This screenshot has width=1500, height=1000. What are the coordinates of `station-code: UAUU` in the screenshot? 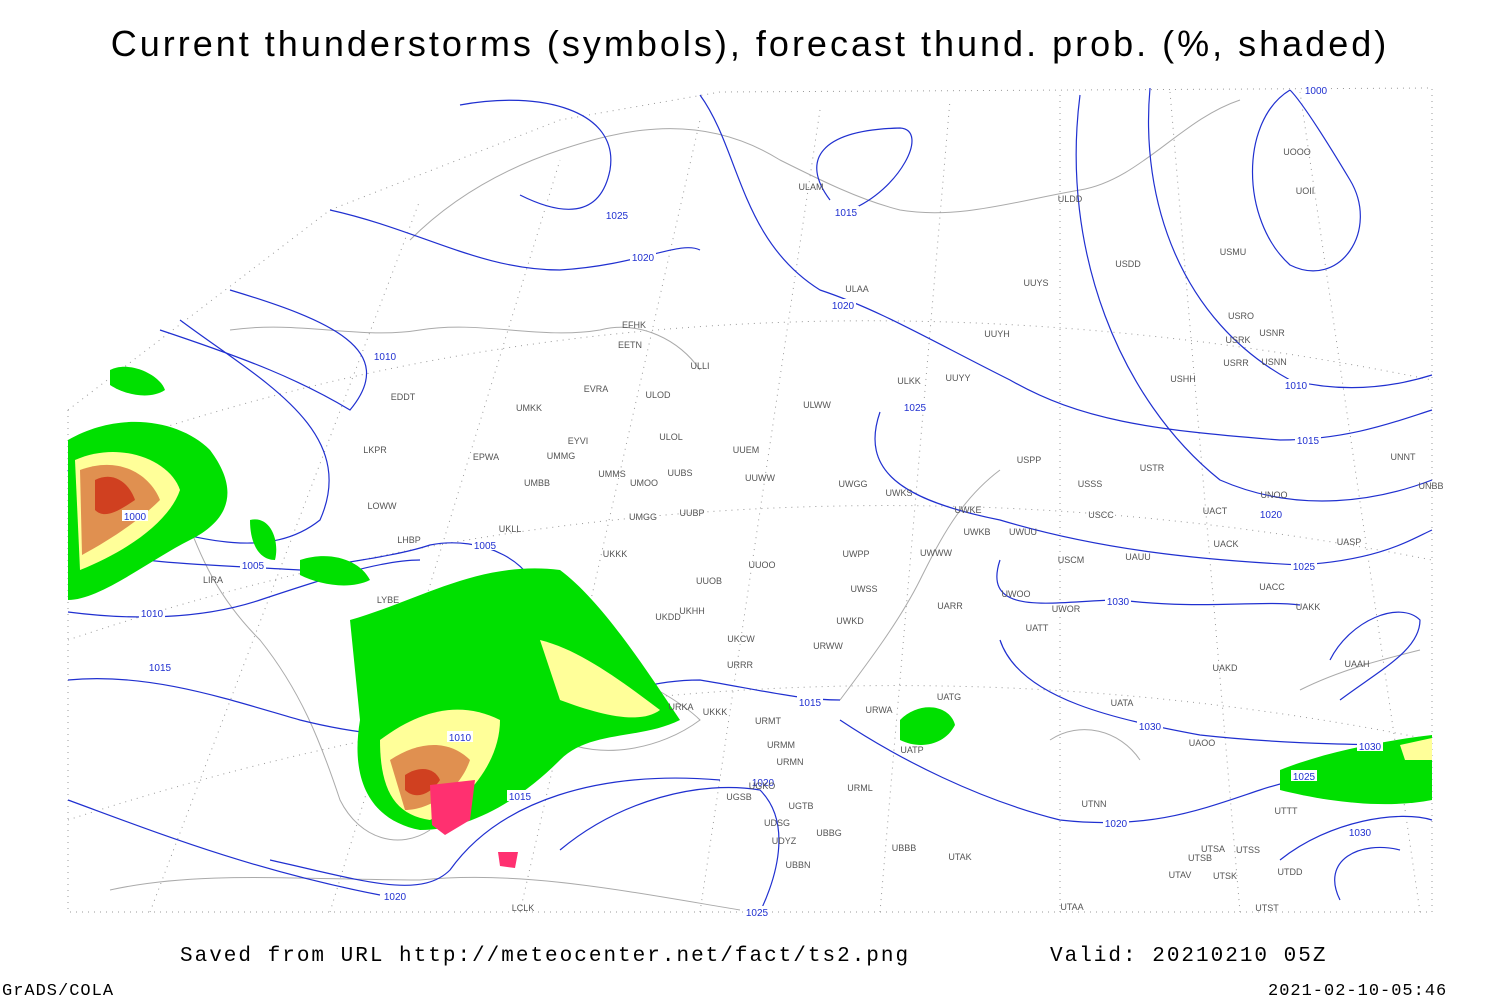 It's located at (1138, 557).